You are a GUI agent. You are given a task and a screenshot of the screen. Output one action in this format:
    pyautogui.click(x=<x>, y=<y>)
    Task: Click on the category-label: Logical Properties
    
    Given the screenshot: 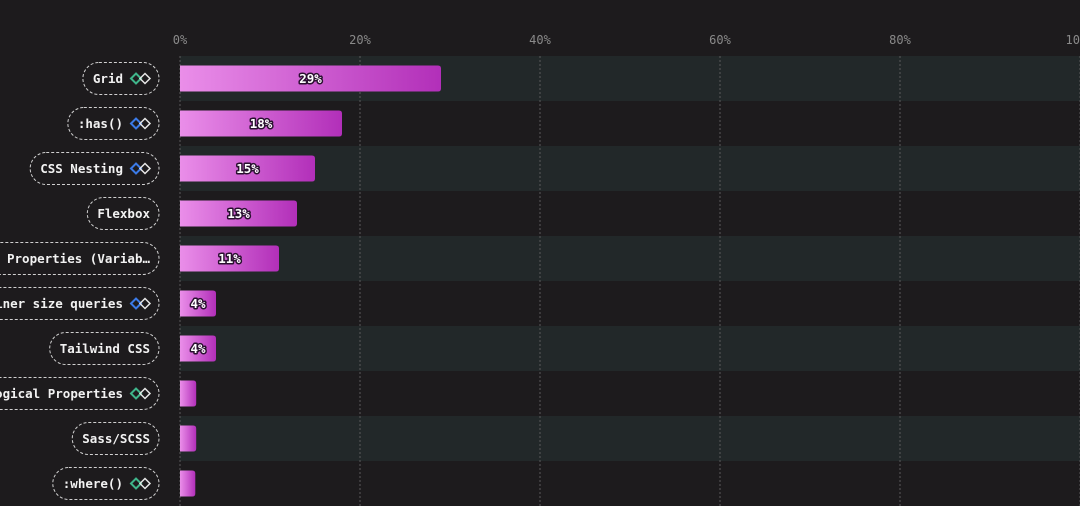 What is the action you would take?
    pyautogui.click(x=61, y=393)
    